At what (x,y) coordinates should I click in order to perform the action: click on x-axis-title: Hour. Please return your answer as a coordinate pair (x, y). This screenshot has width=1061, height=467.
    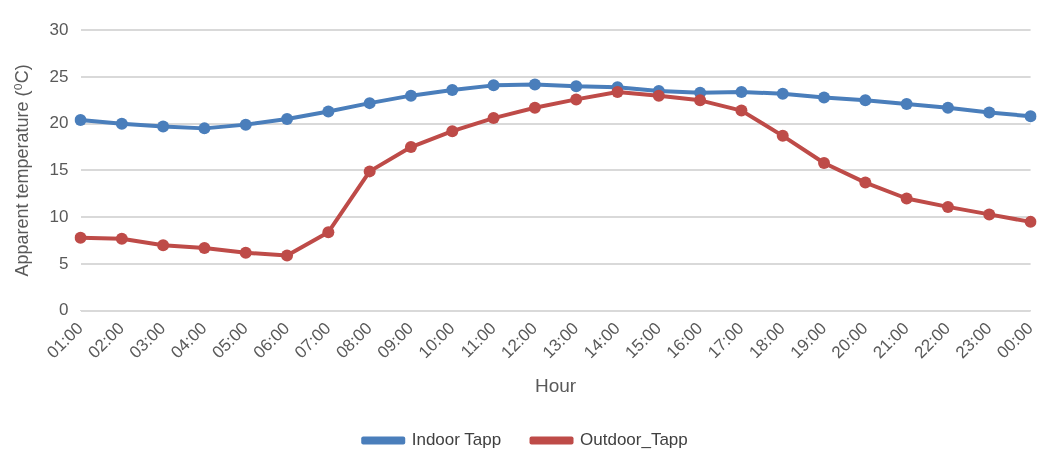
    Looking at the image, I should click on (555, 385).